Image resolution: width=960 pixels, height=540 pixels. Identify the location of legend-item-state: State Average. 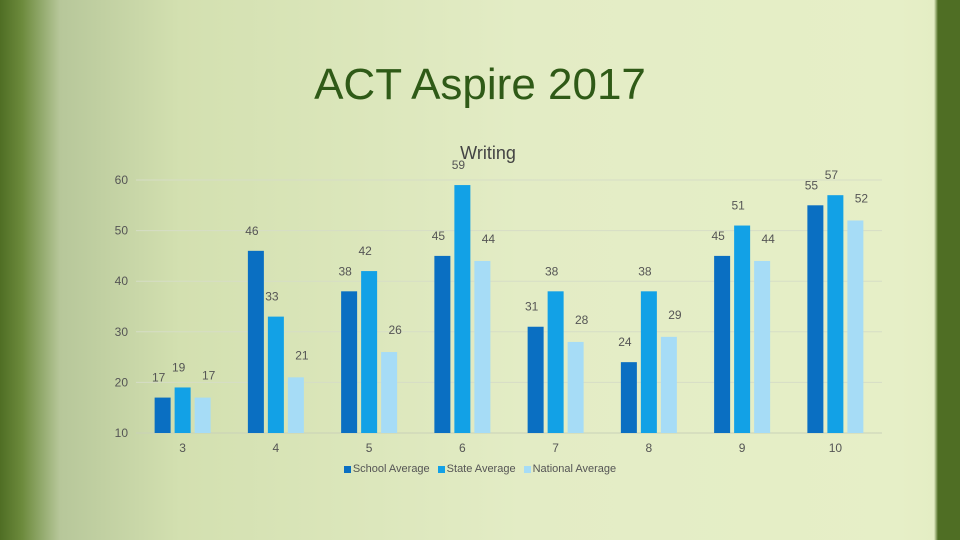
(476, 469).